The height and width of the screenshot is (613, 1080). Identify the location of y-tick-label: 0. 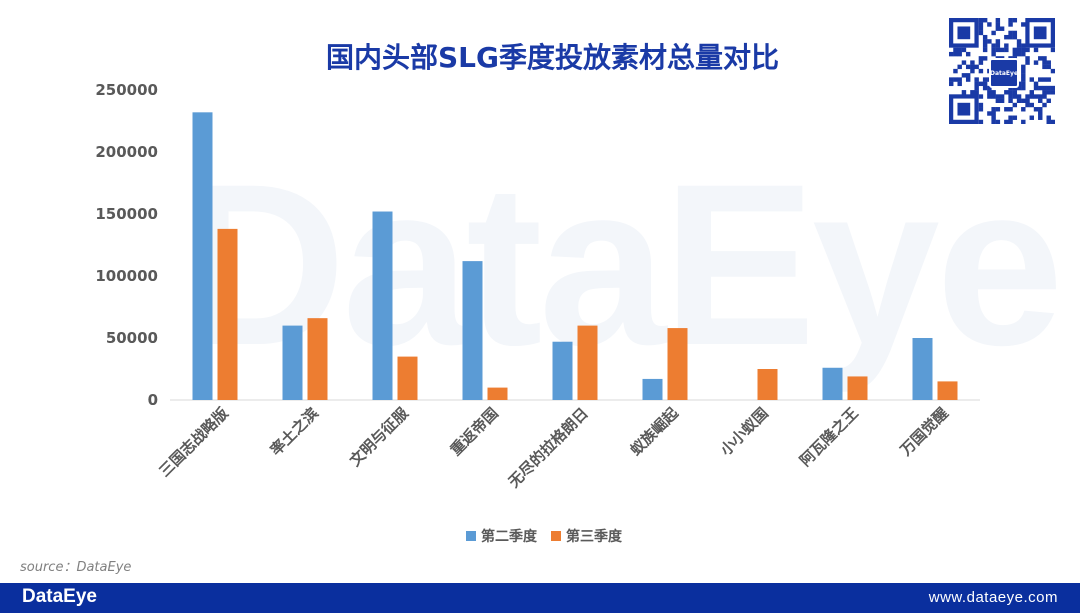
(153, 400).